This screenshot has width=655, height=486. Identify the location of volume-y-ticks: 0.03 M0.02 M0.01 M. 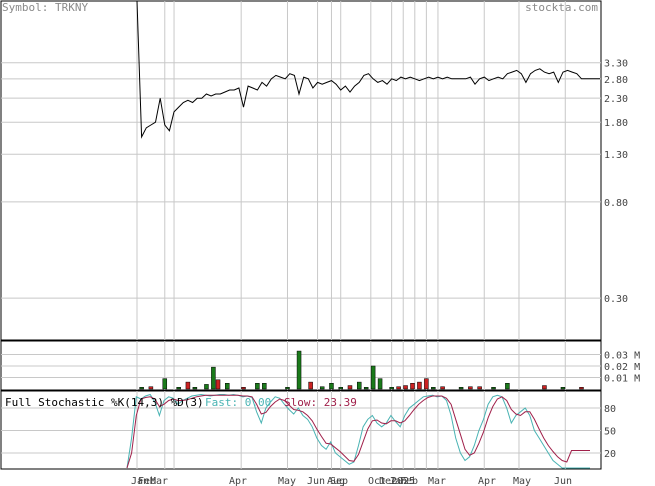
(622, 368).